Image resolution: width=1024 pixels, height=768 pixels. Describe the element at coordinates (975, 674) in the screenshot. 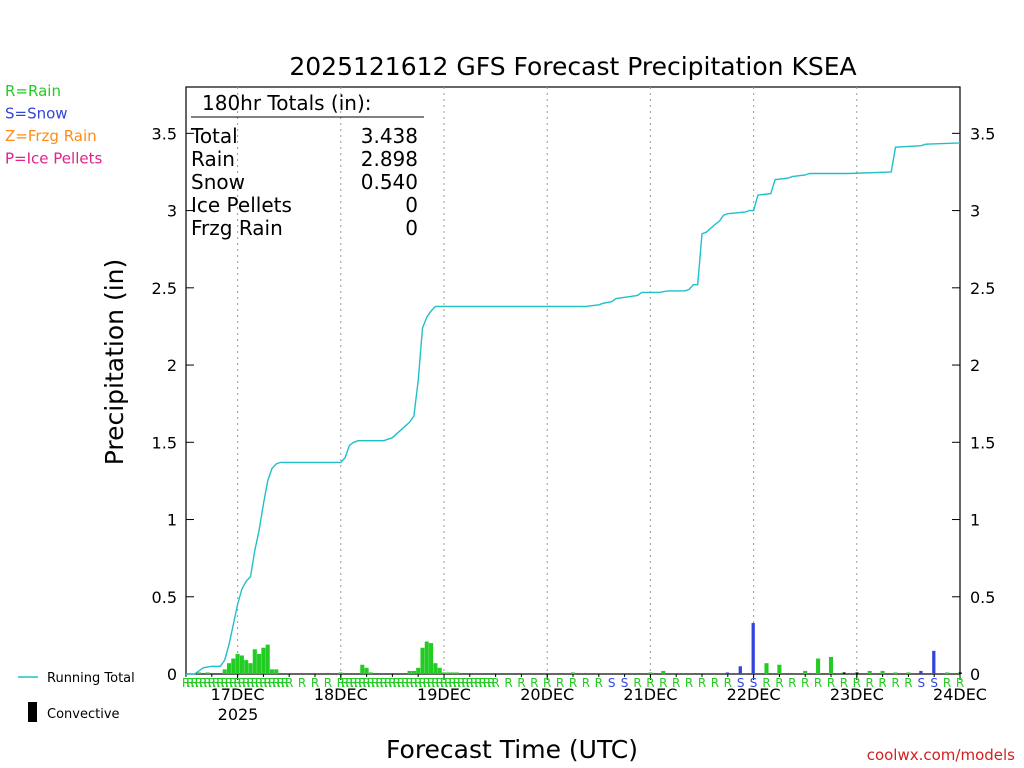

I see `y-tick-label-right: 0` at that location.